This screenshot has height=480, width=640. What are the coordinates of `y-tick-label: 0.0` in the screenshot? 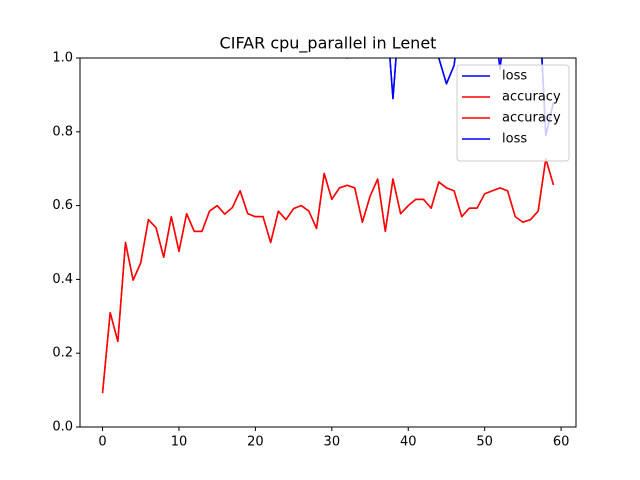 It's located at (62, 427).